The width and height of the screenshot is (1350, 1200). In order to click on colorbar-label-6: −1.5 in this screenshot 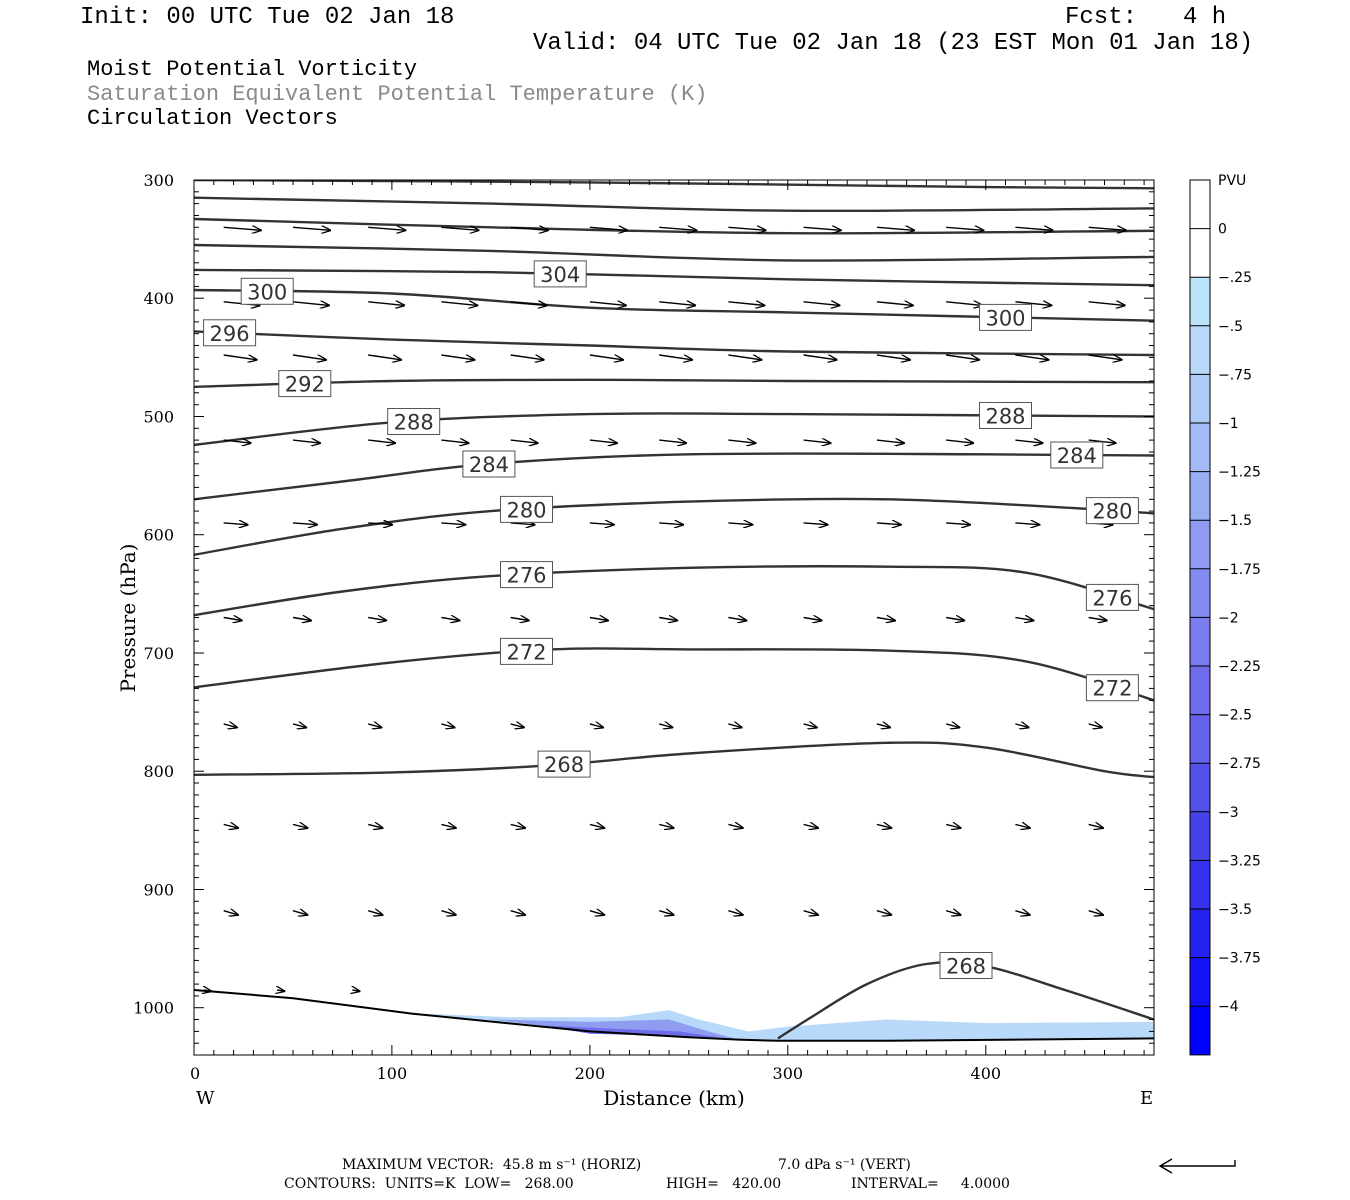, I will do `click(1235, 521)`.